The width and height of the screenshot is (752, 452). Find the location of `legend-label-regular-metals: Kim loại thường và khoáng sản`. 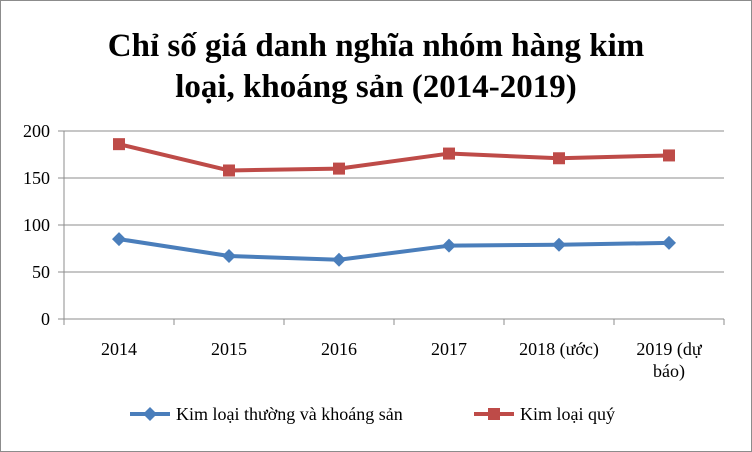

legend-label-regular-metals: Kim loại thường và khoáng sản is located at coordinates (289, 414).